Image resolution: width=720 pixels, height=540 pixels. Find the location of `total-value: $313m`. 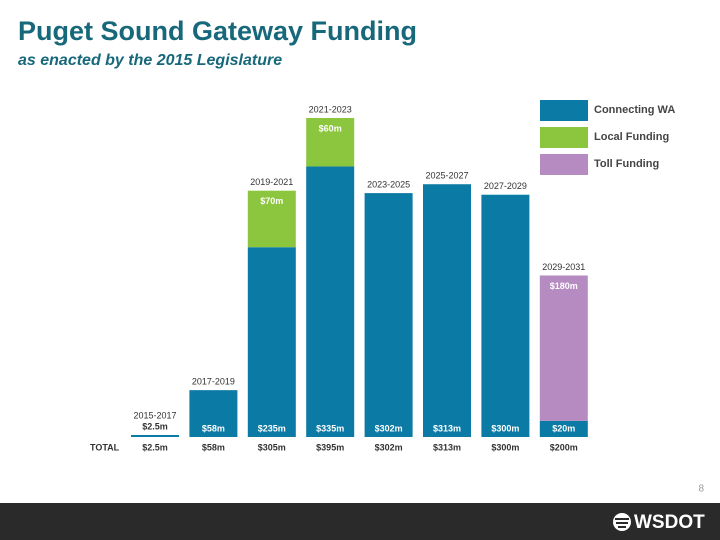

total-value: $313m is located at coordinates (447, 447).